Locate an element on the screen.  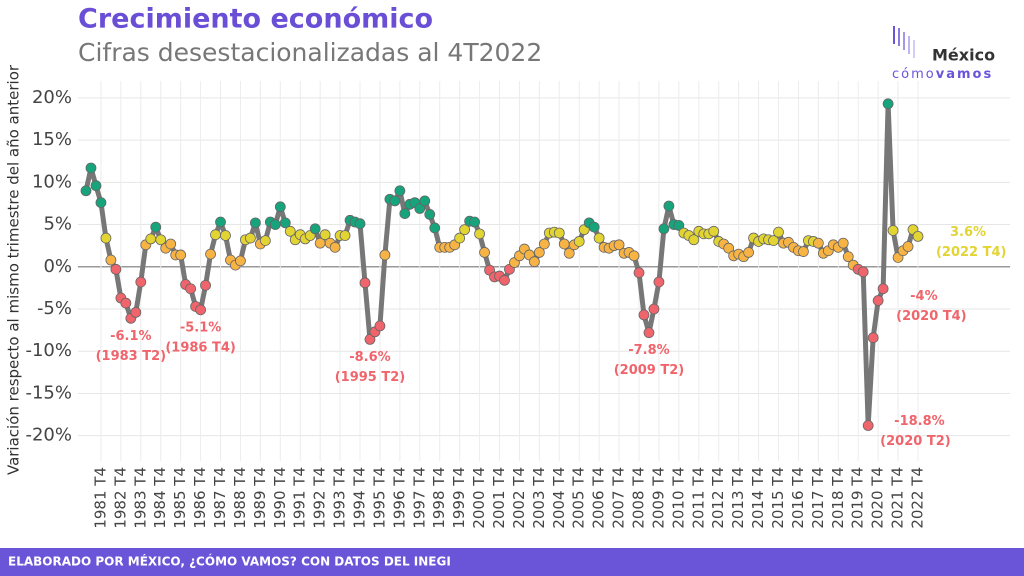
logo: México cómovamos is located at coordinates (943, 54).